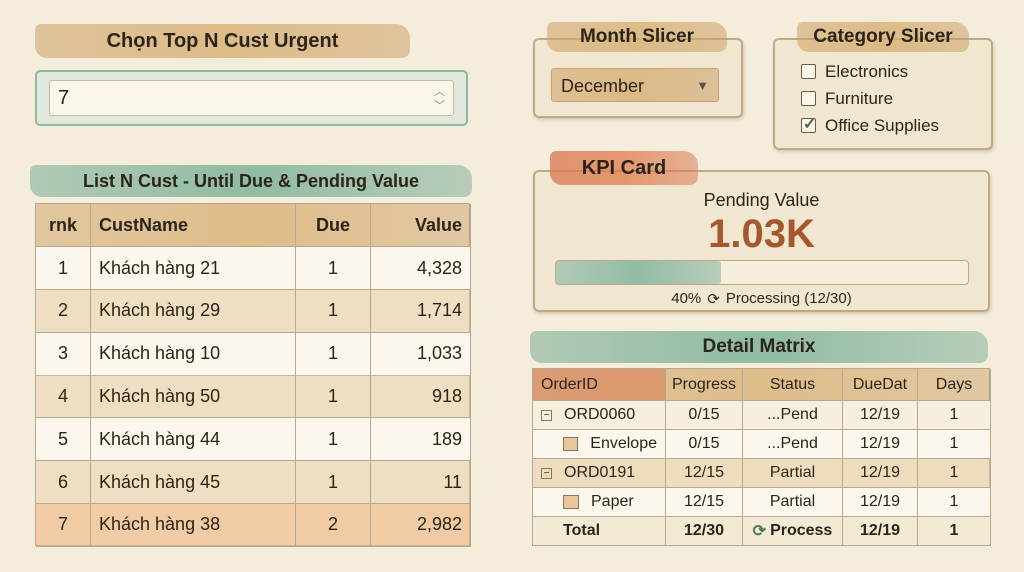 The width and height of the screenshot is (1024, 572). What do you see at coordinates (193, 311) in the screenshot?
I see `list-cell: Khách hàng 29` at bounding box center [193, 311].